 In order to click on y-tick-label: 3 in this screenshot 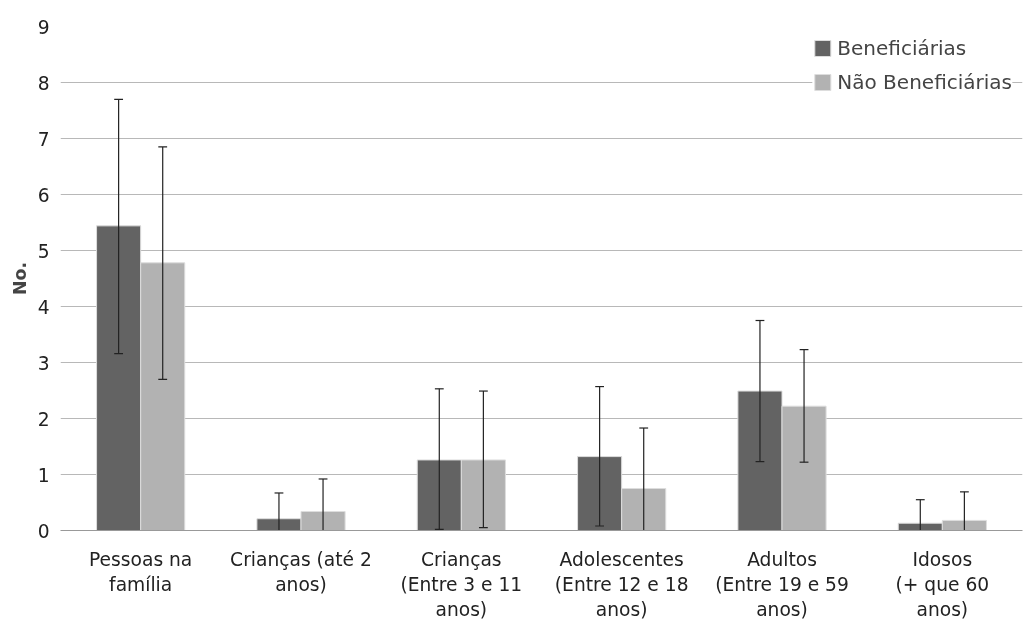, I will do `click(43, 363)`.